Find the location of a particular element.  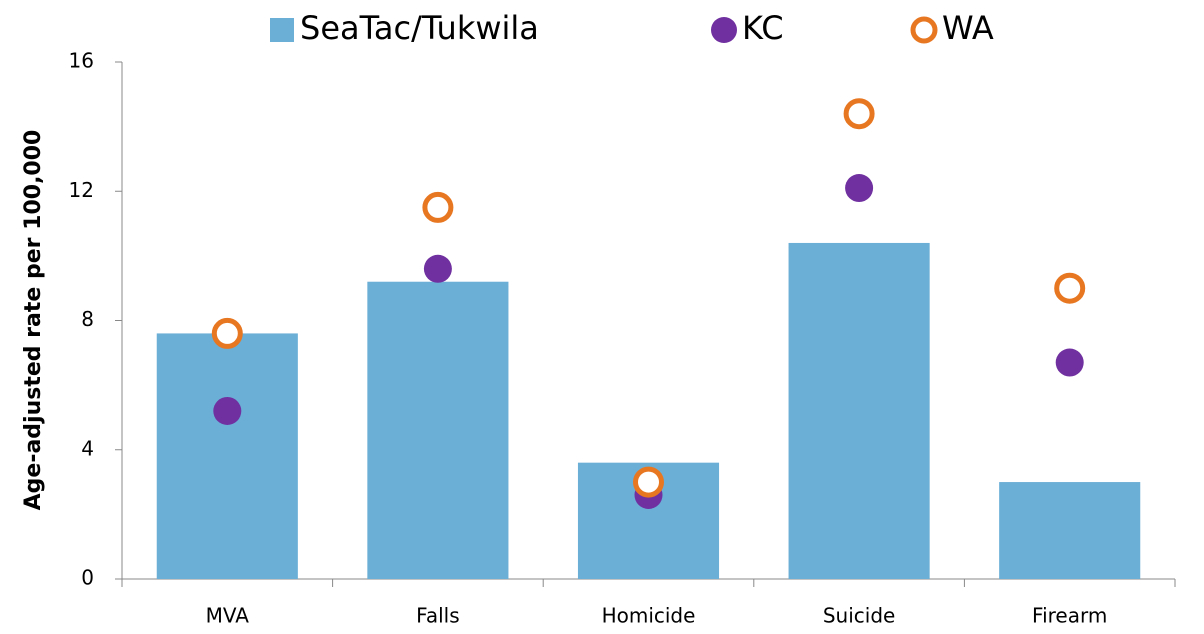

x-tick-label: Suicide is located at coordinates (859, 616).